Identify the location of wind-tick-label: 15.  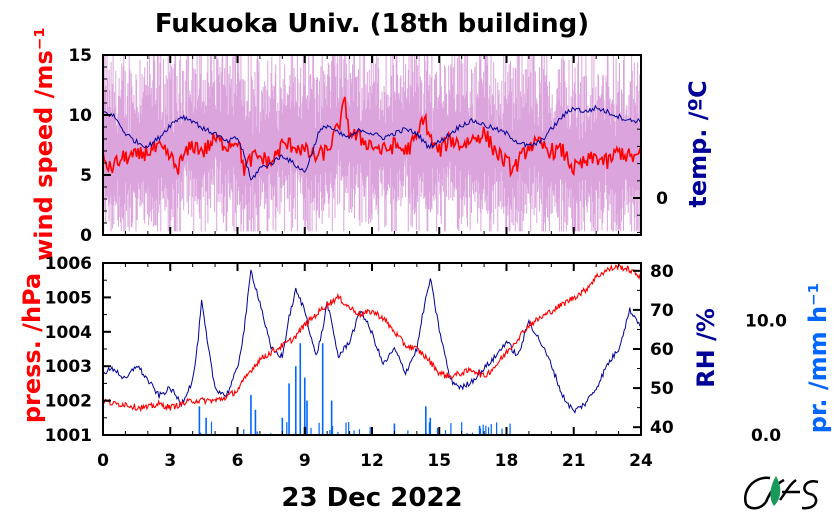
(80, 56).